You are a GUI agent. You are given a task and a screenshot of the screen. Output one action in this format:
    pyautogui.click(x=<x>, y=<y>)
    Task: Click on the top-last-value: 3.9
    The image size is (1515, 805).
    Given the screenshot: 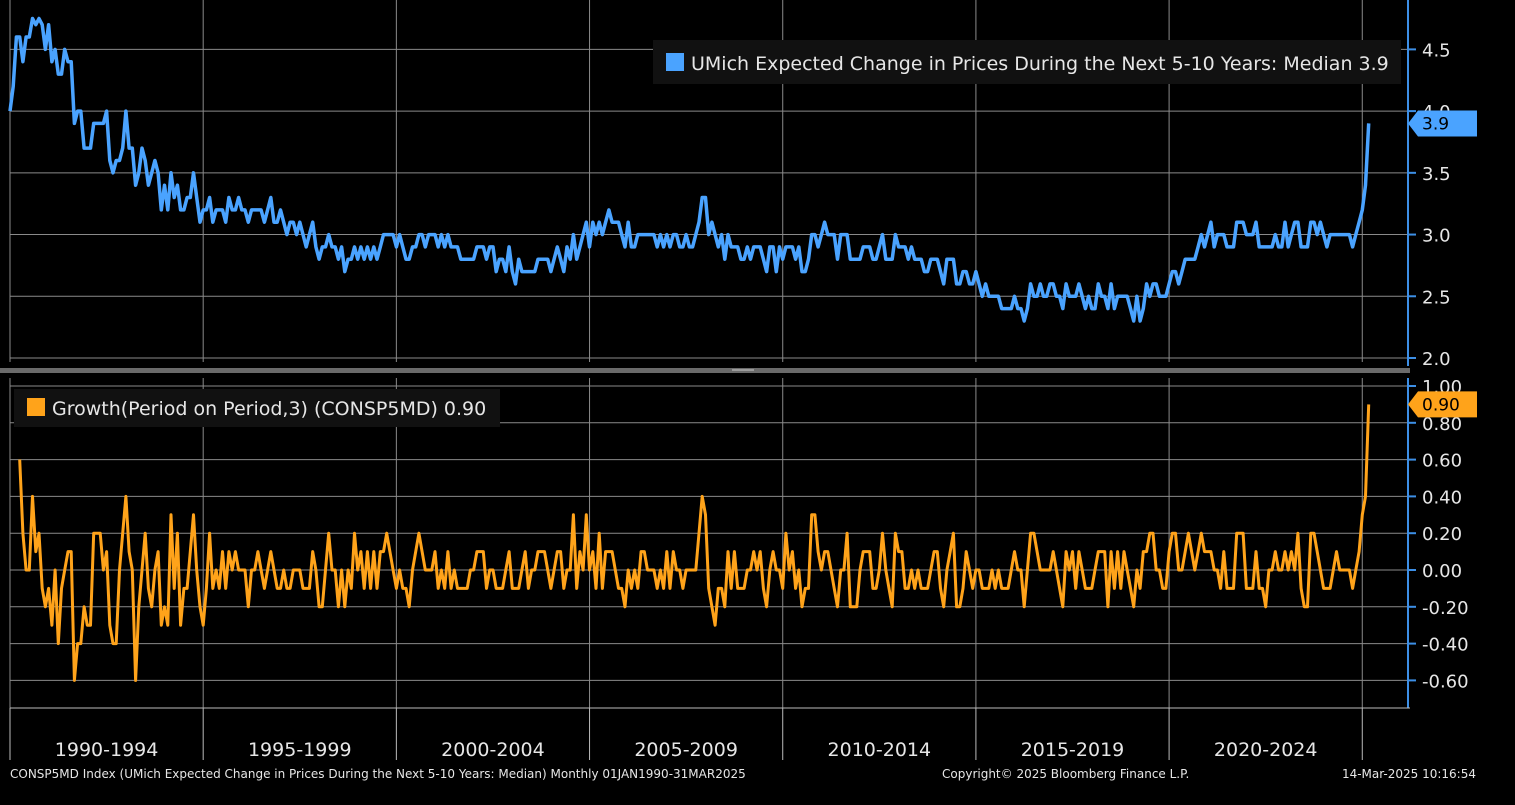 What is the action you would take?
    pyautogui.click(x=1442, y=123)
    